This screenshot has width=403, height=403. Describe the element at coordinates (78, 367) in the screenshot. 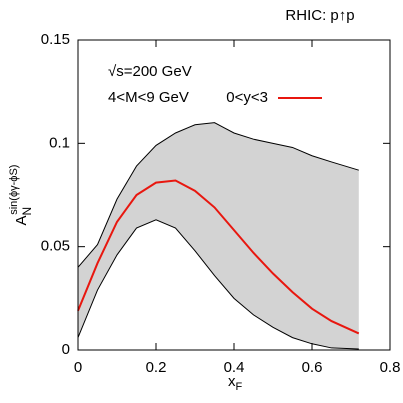

I see `x-tick-label: 0` at that location.